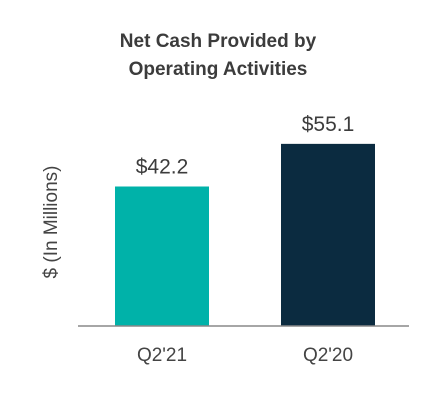  What do you see at coordinates (51, 222) in the screenshot?
I see `y-axis-label: $ (In Millions)` at bounding box center [51, 222].